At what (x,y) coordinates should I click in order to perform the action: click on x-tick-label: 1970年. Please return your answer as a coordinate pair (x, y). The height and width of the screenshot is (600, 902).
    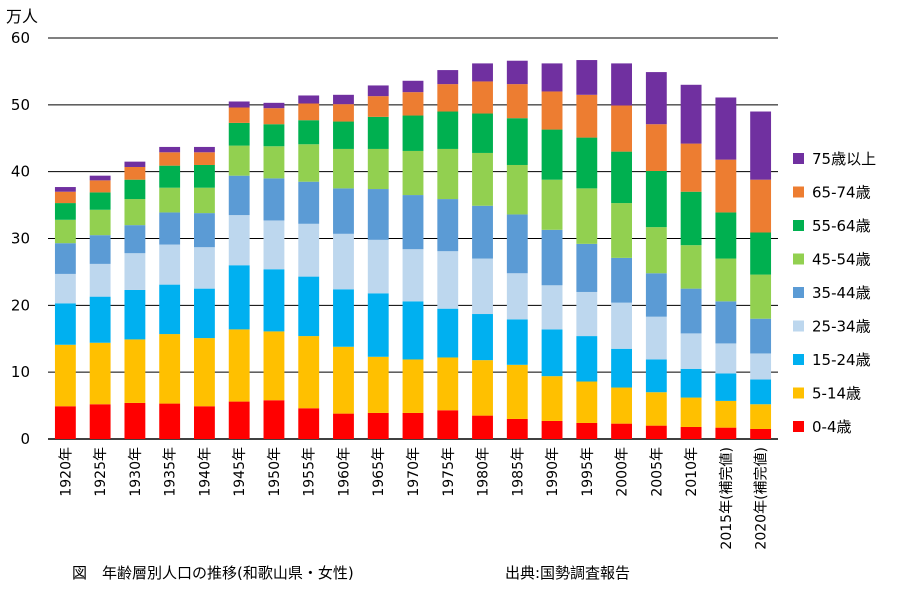
    Looking at the image, I should click on (414, 472).